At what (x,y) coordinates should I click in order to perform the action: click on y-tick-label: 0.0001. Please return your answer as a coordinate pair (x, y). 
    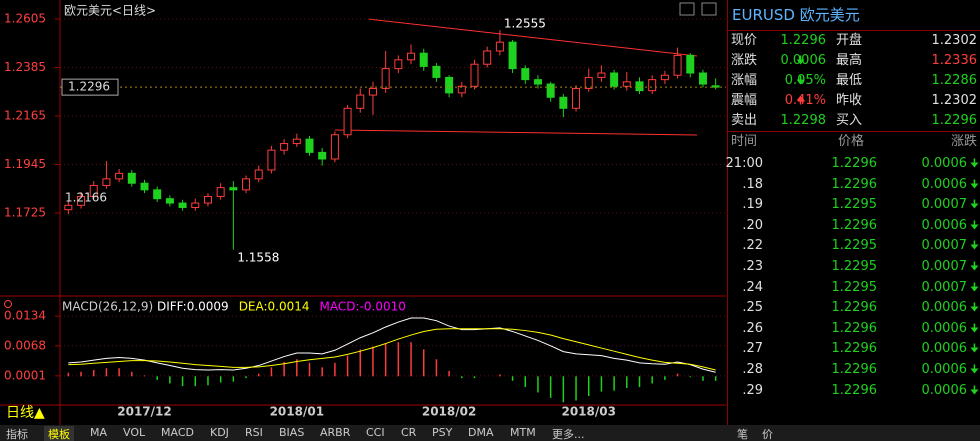
    Looking at the image, I should click on (25, 375).